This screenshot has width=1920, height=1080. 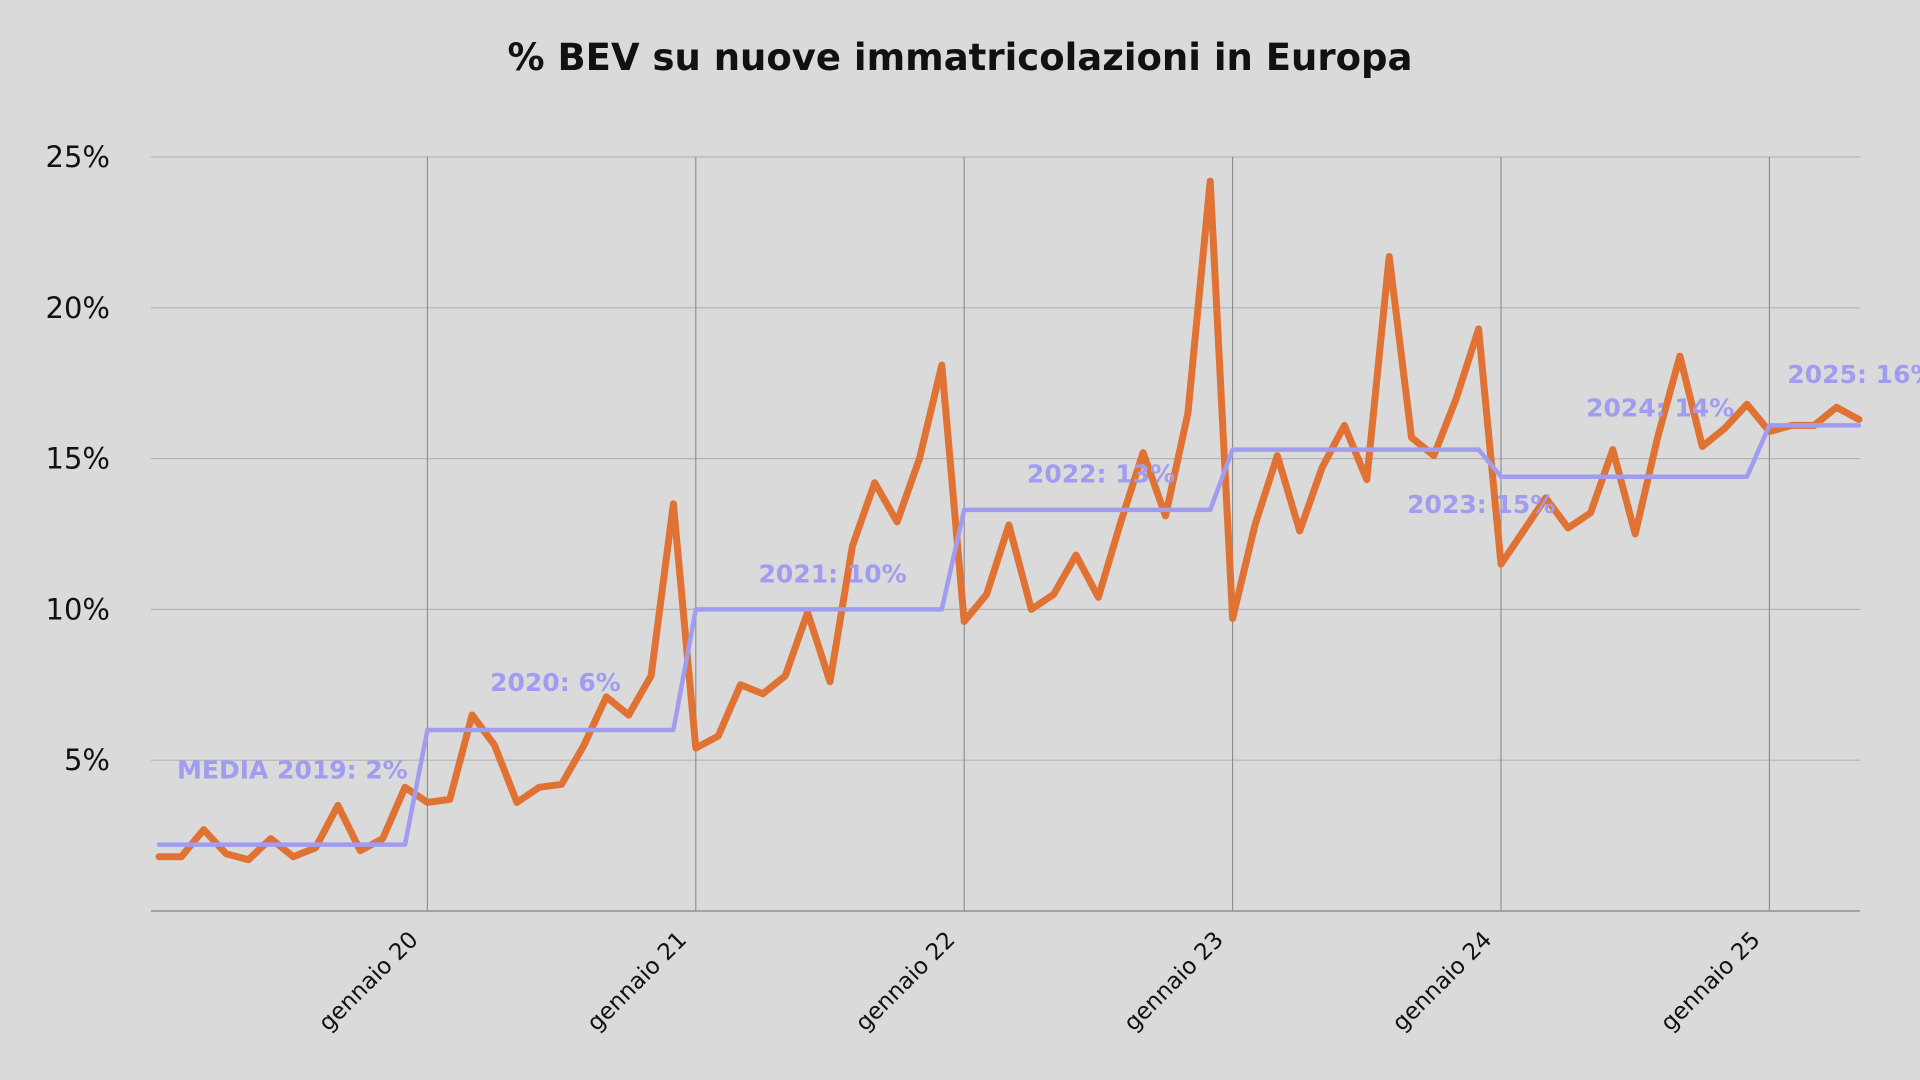 I want to click on annotation-label: 2020: 6%, so click(x=555, y=682).